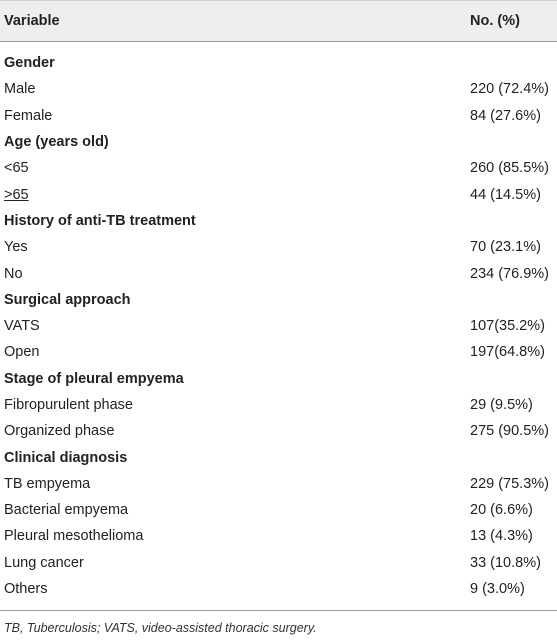 The image size is (557, 643). I want to click on header-variable: Variable, so click(32, 21).